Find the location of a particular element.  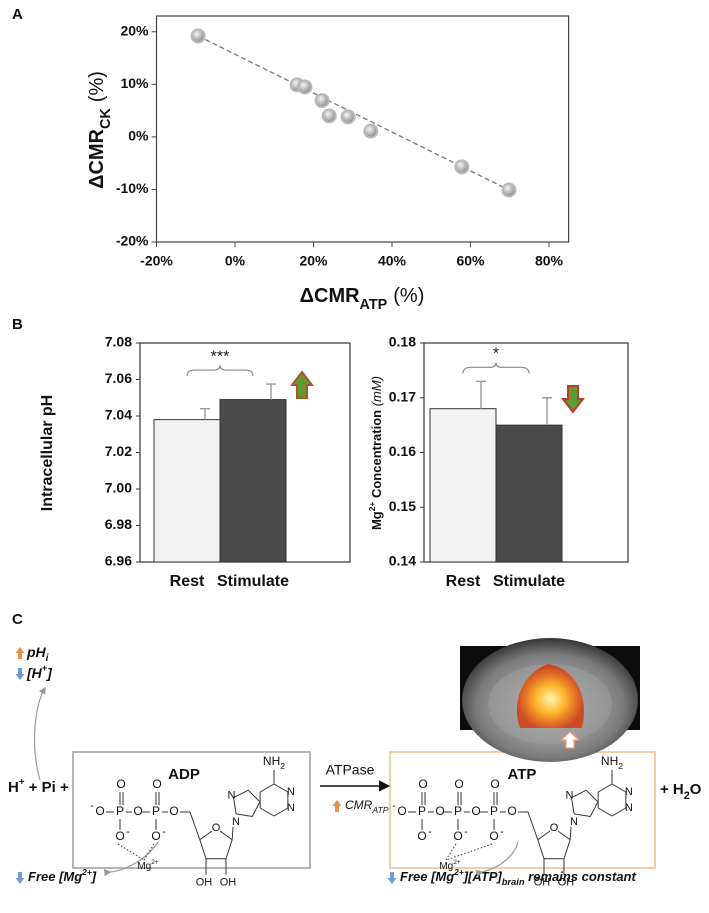

text-part: CK is located at coordinates (106, 118).